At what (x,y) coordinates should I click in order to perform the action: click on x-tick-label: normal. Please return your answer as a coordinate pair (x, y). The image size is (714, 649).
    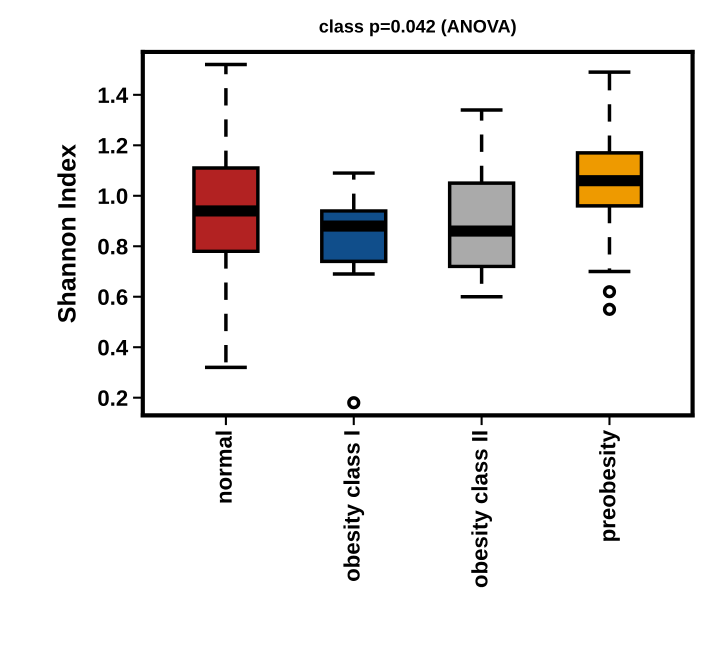
    Looking at the image, I should click on (224, 467).